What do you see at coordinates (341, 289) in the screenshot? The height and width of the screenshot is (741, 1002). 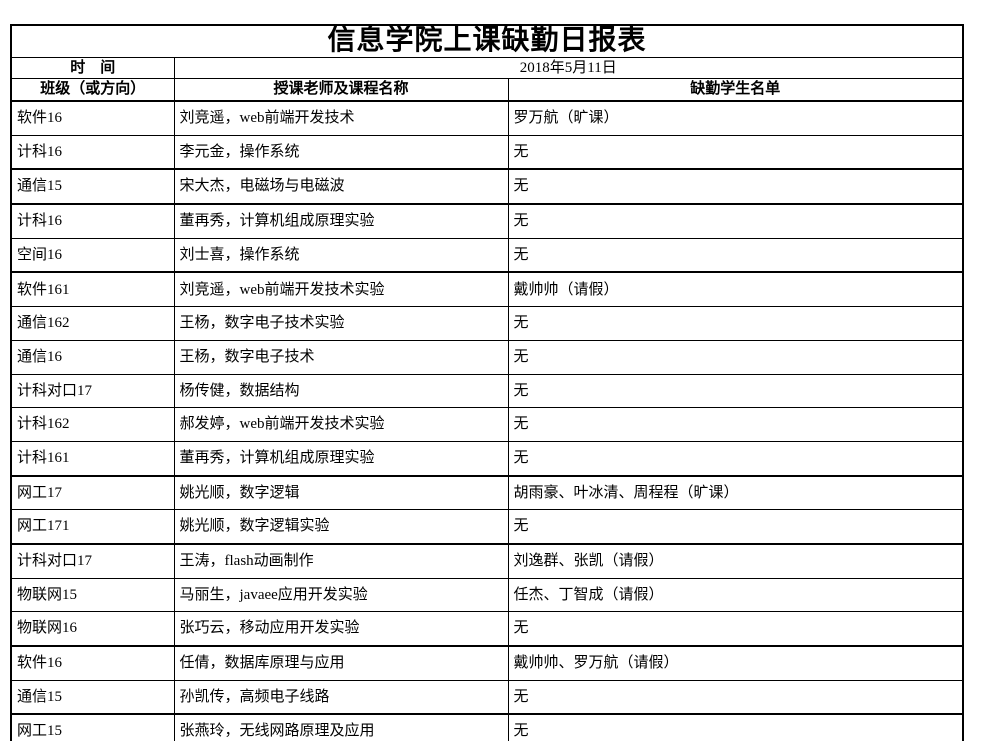 I see `teacher-course-cell: 刘竞遥，web前端开发技术实验` at bounding box center [341, 289].